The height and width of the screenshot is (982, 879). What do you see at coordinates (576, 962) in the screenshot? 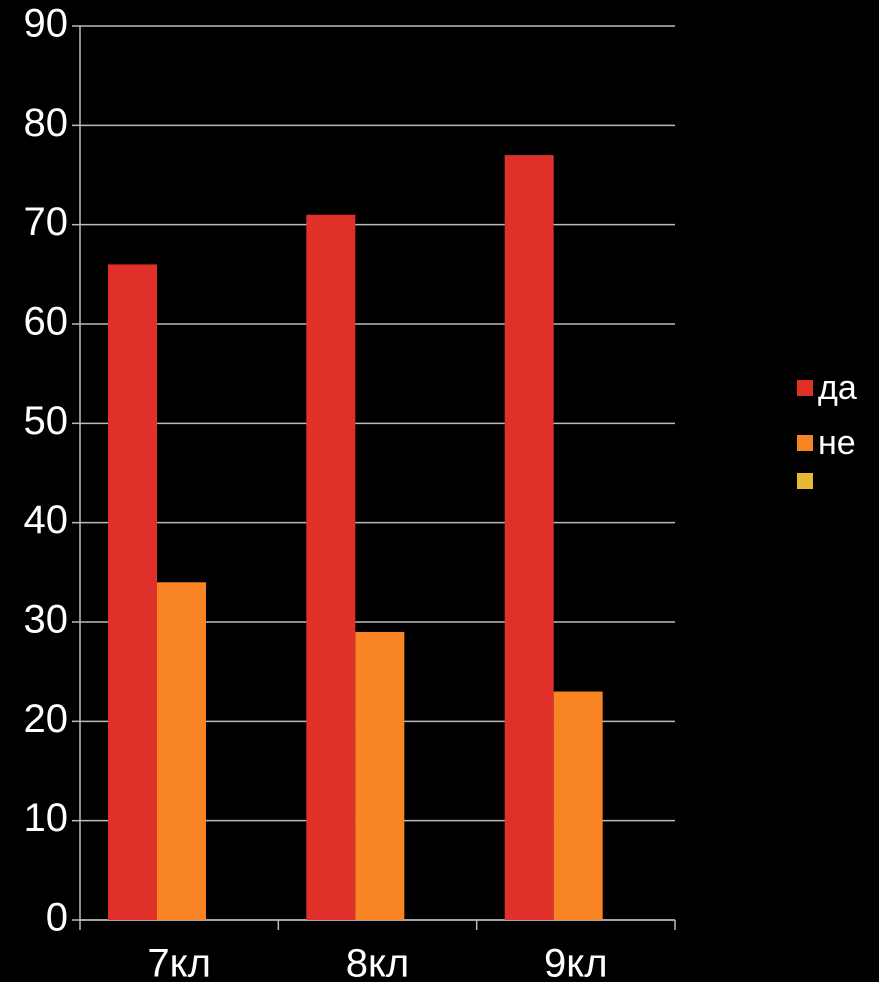
I see `x-tick-label: 9кл` at bounding box center [576, 962].